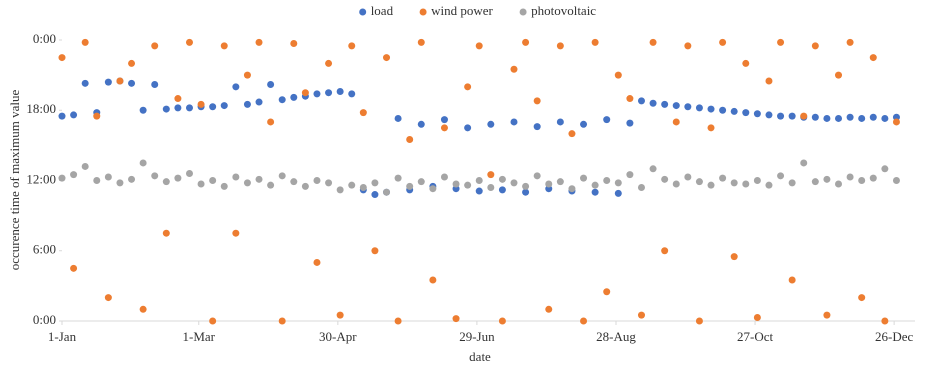 The height and width of the screenshot is (371, 925). I want to click on x-tick-label: 1-Jan, so click(62, 336).